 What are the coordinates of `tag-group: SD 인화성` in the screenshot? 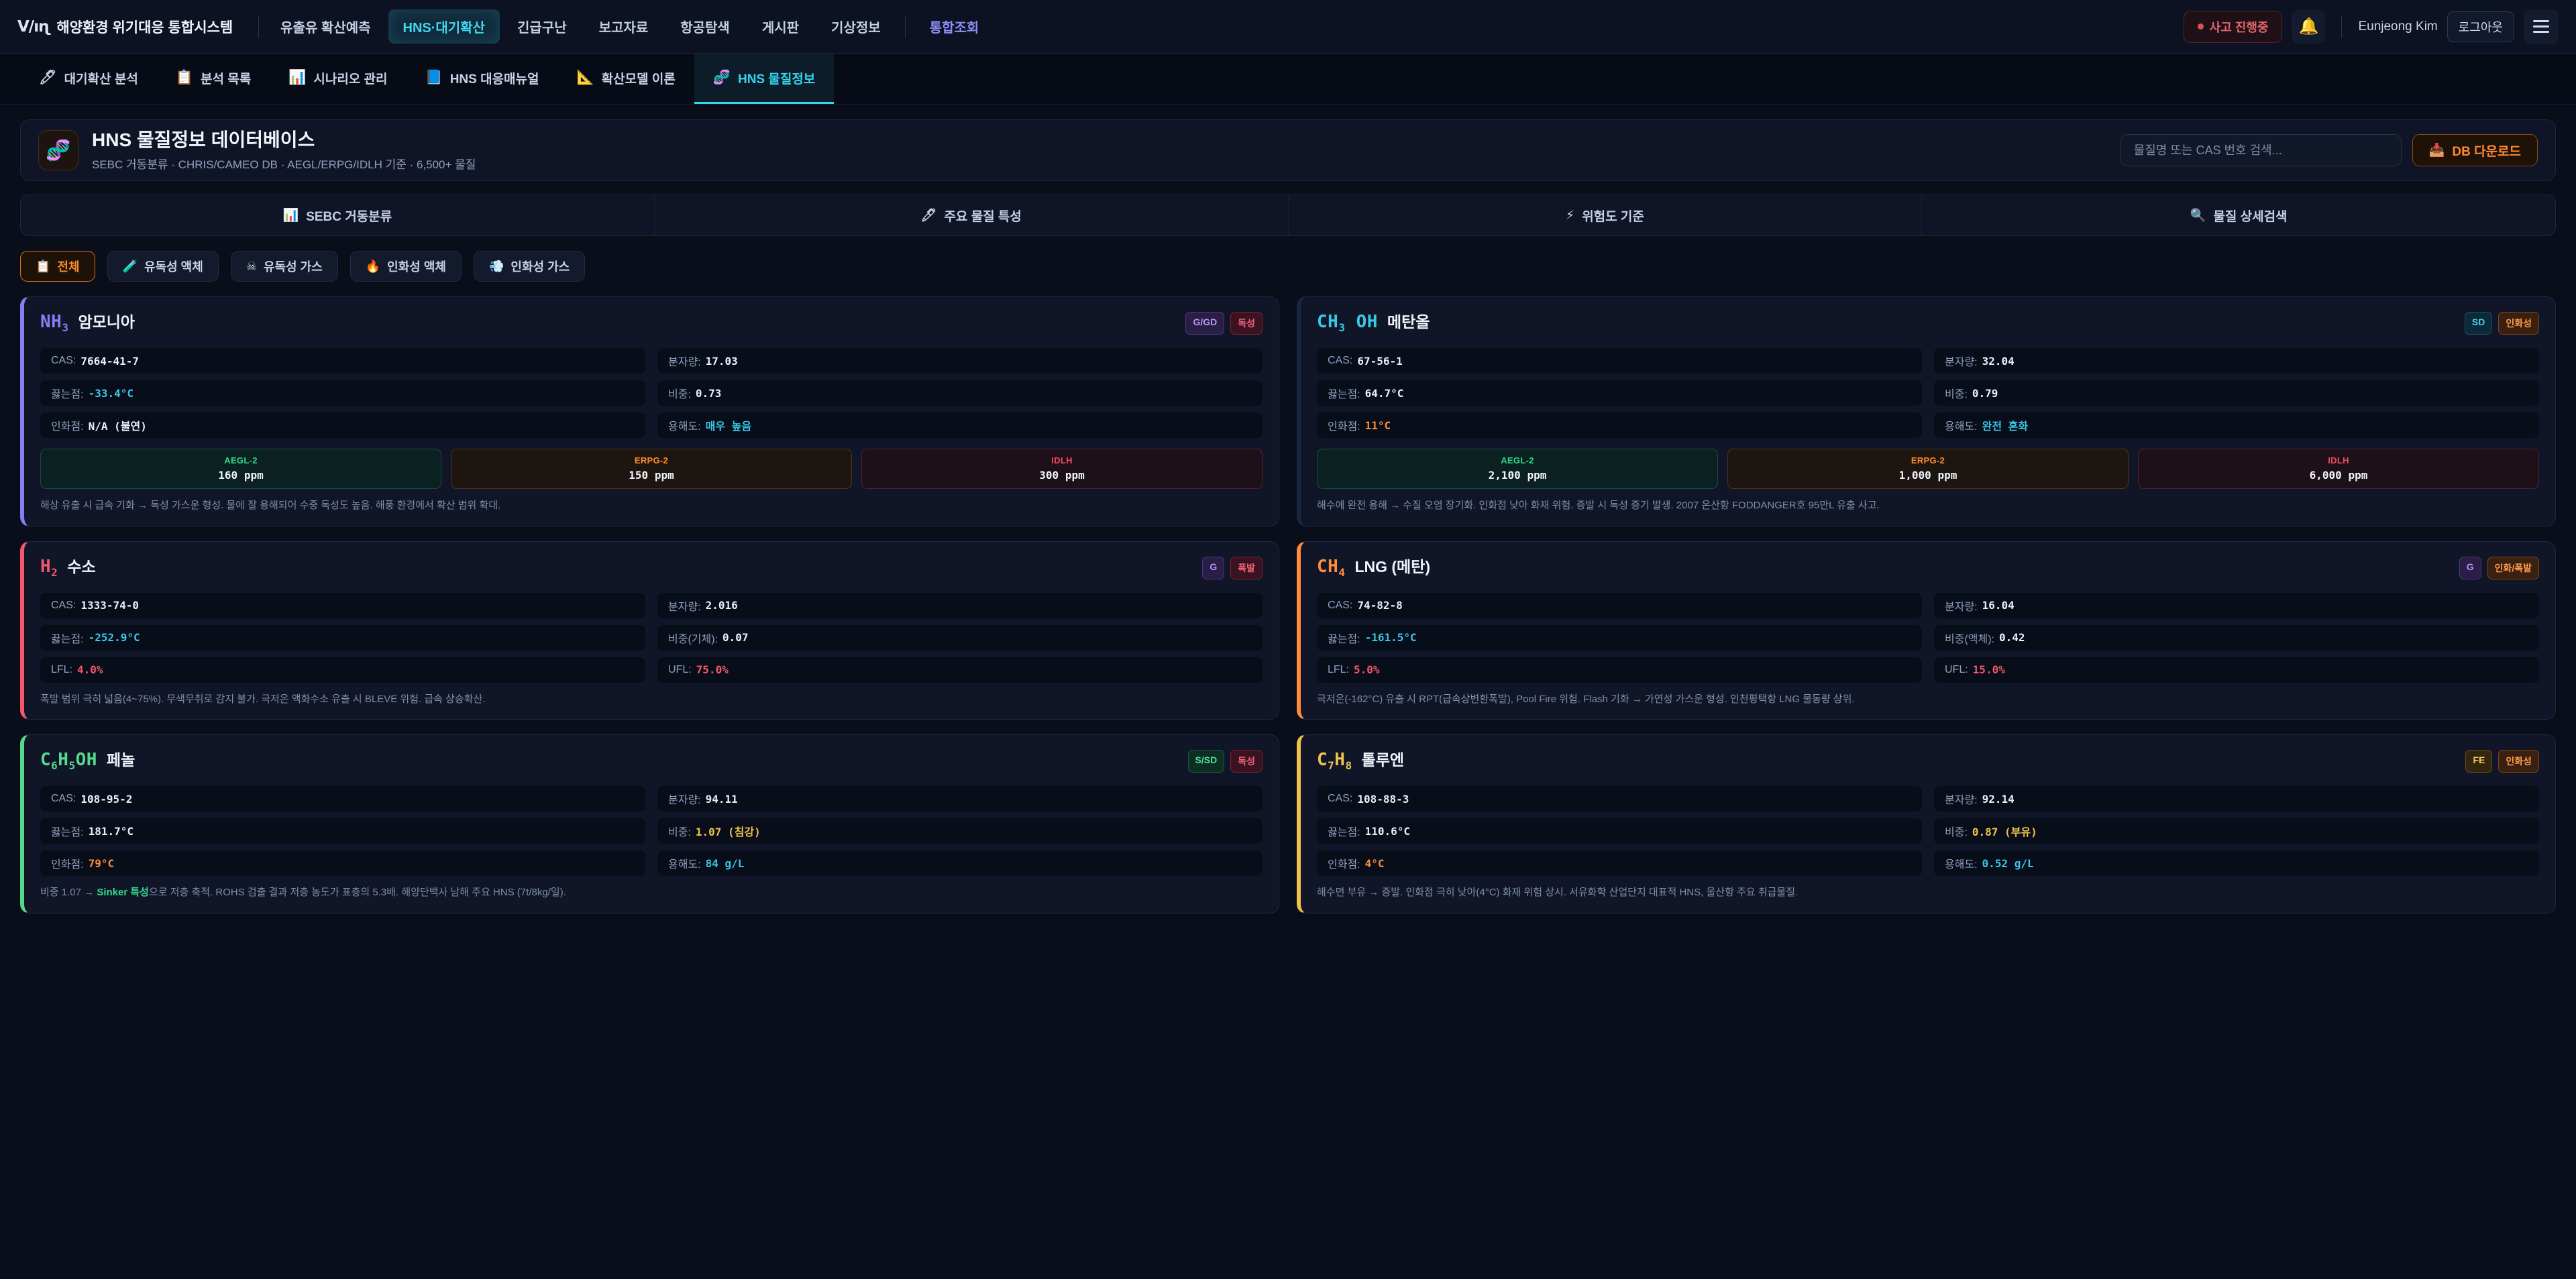 It's located at (2501, 323).